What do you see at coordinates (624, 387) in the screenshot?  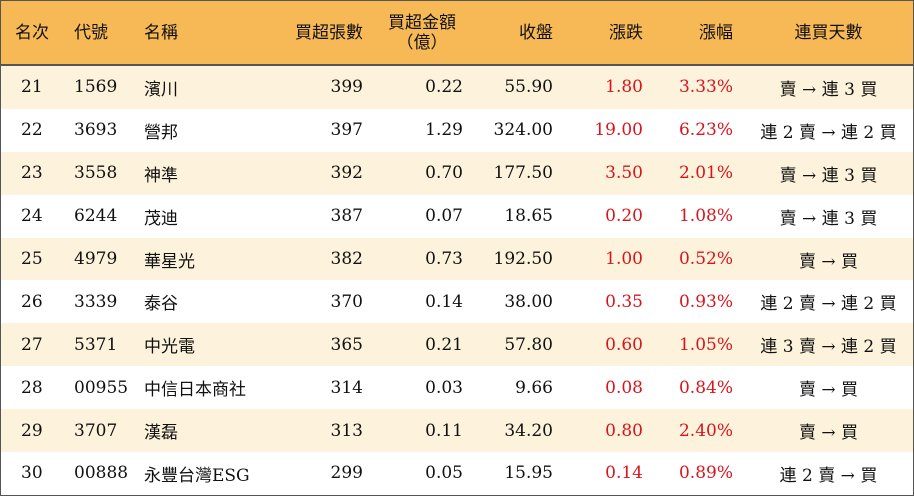 I see `change-cell: 0.08` at bounding box center [624, 387].